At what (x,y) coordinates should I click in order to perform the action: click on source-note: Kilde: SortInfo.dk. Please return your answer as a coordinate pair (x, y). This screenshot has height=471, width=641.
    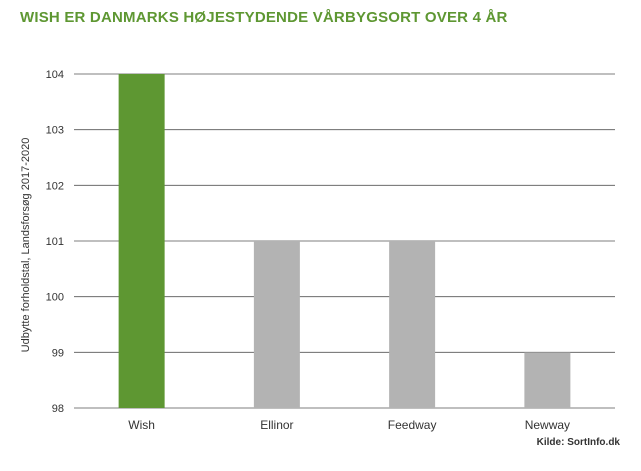
    Looking at the image, I should click on (578, 442).